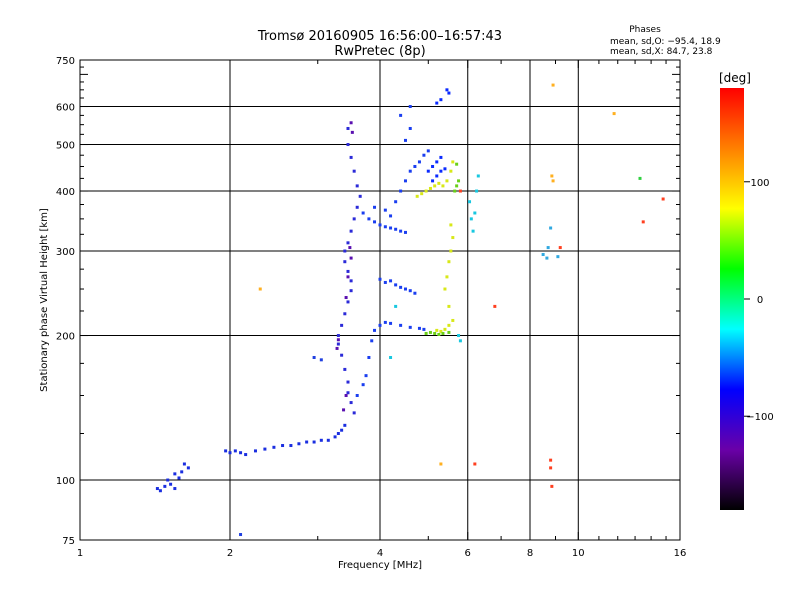 The width and height of the screenshot is (800, 600). Describe the element at coordinates (578, 553) in the screenshot. I see `x-tick-label: 10` at that location.